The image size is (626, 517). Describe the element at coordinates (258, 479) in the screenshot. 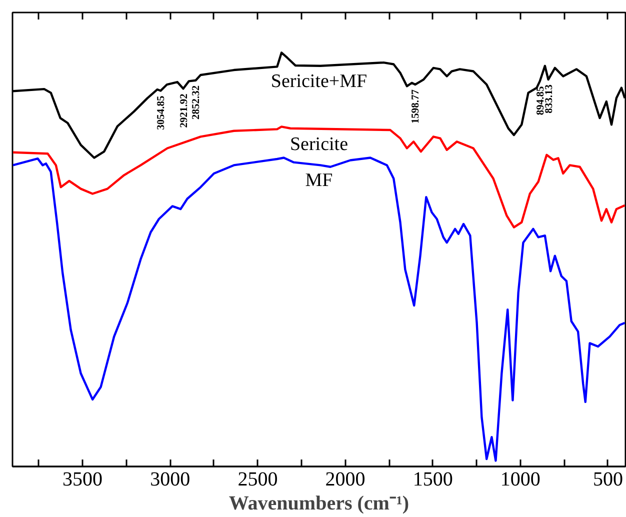

I see `x-tick-label: 2500` at that location.